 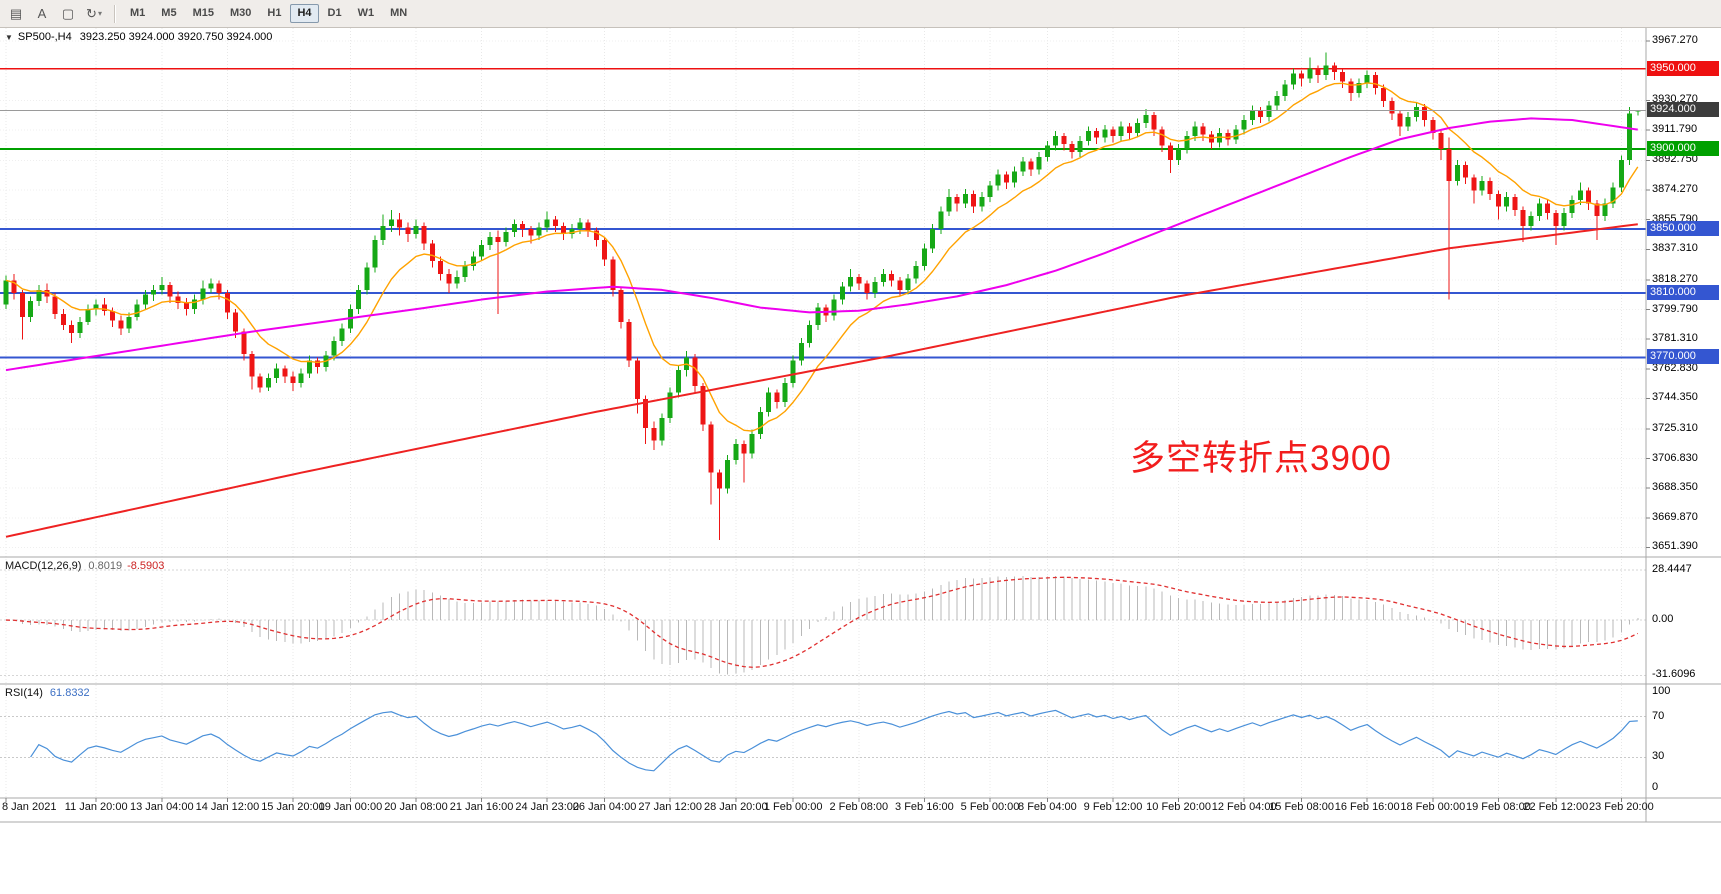 What do you see at coordinates (1663, 619) in the screenshot?
I see `macd-axis-label: 0.00` at bounding box center [1663, 619].